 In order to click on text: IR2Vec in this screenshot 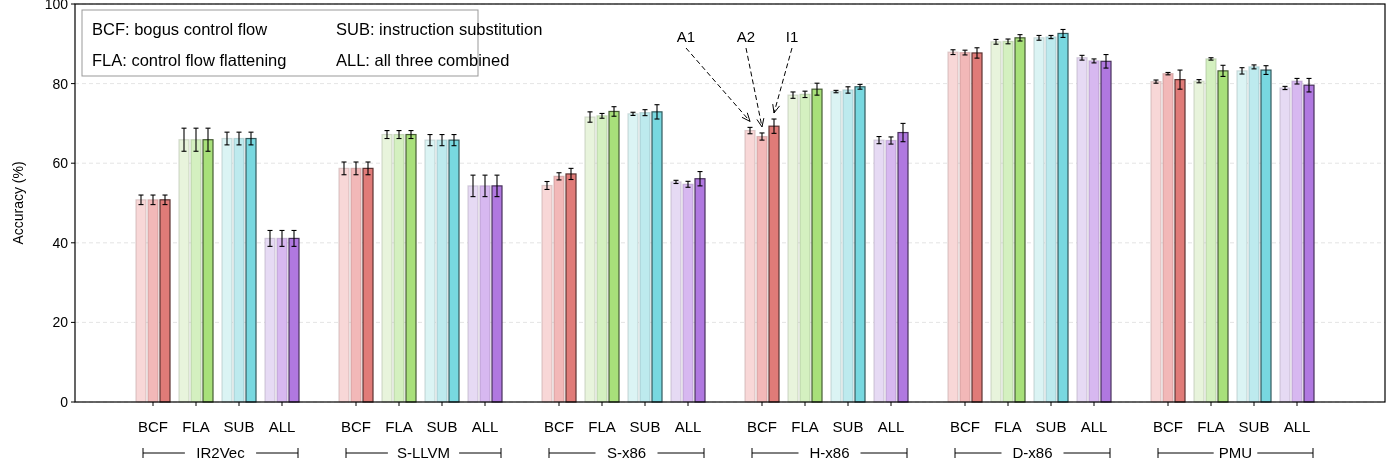, I will do `click(221, 452)`.